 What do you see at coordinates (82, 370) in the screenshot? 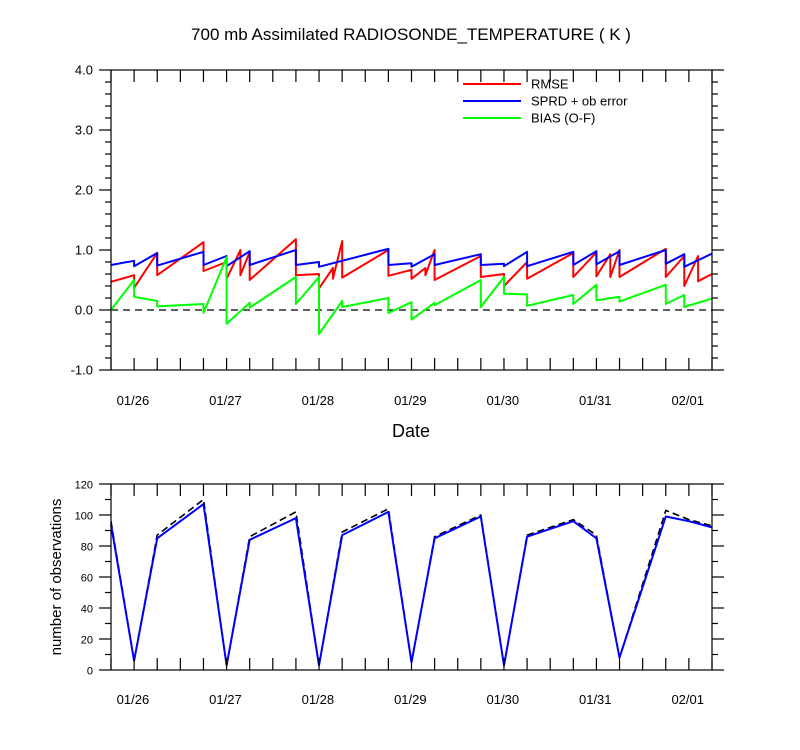
I see `y-tick-label: -1.0` at bounding box center [82, 370].